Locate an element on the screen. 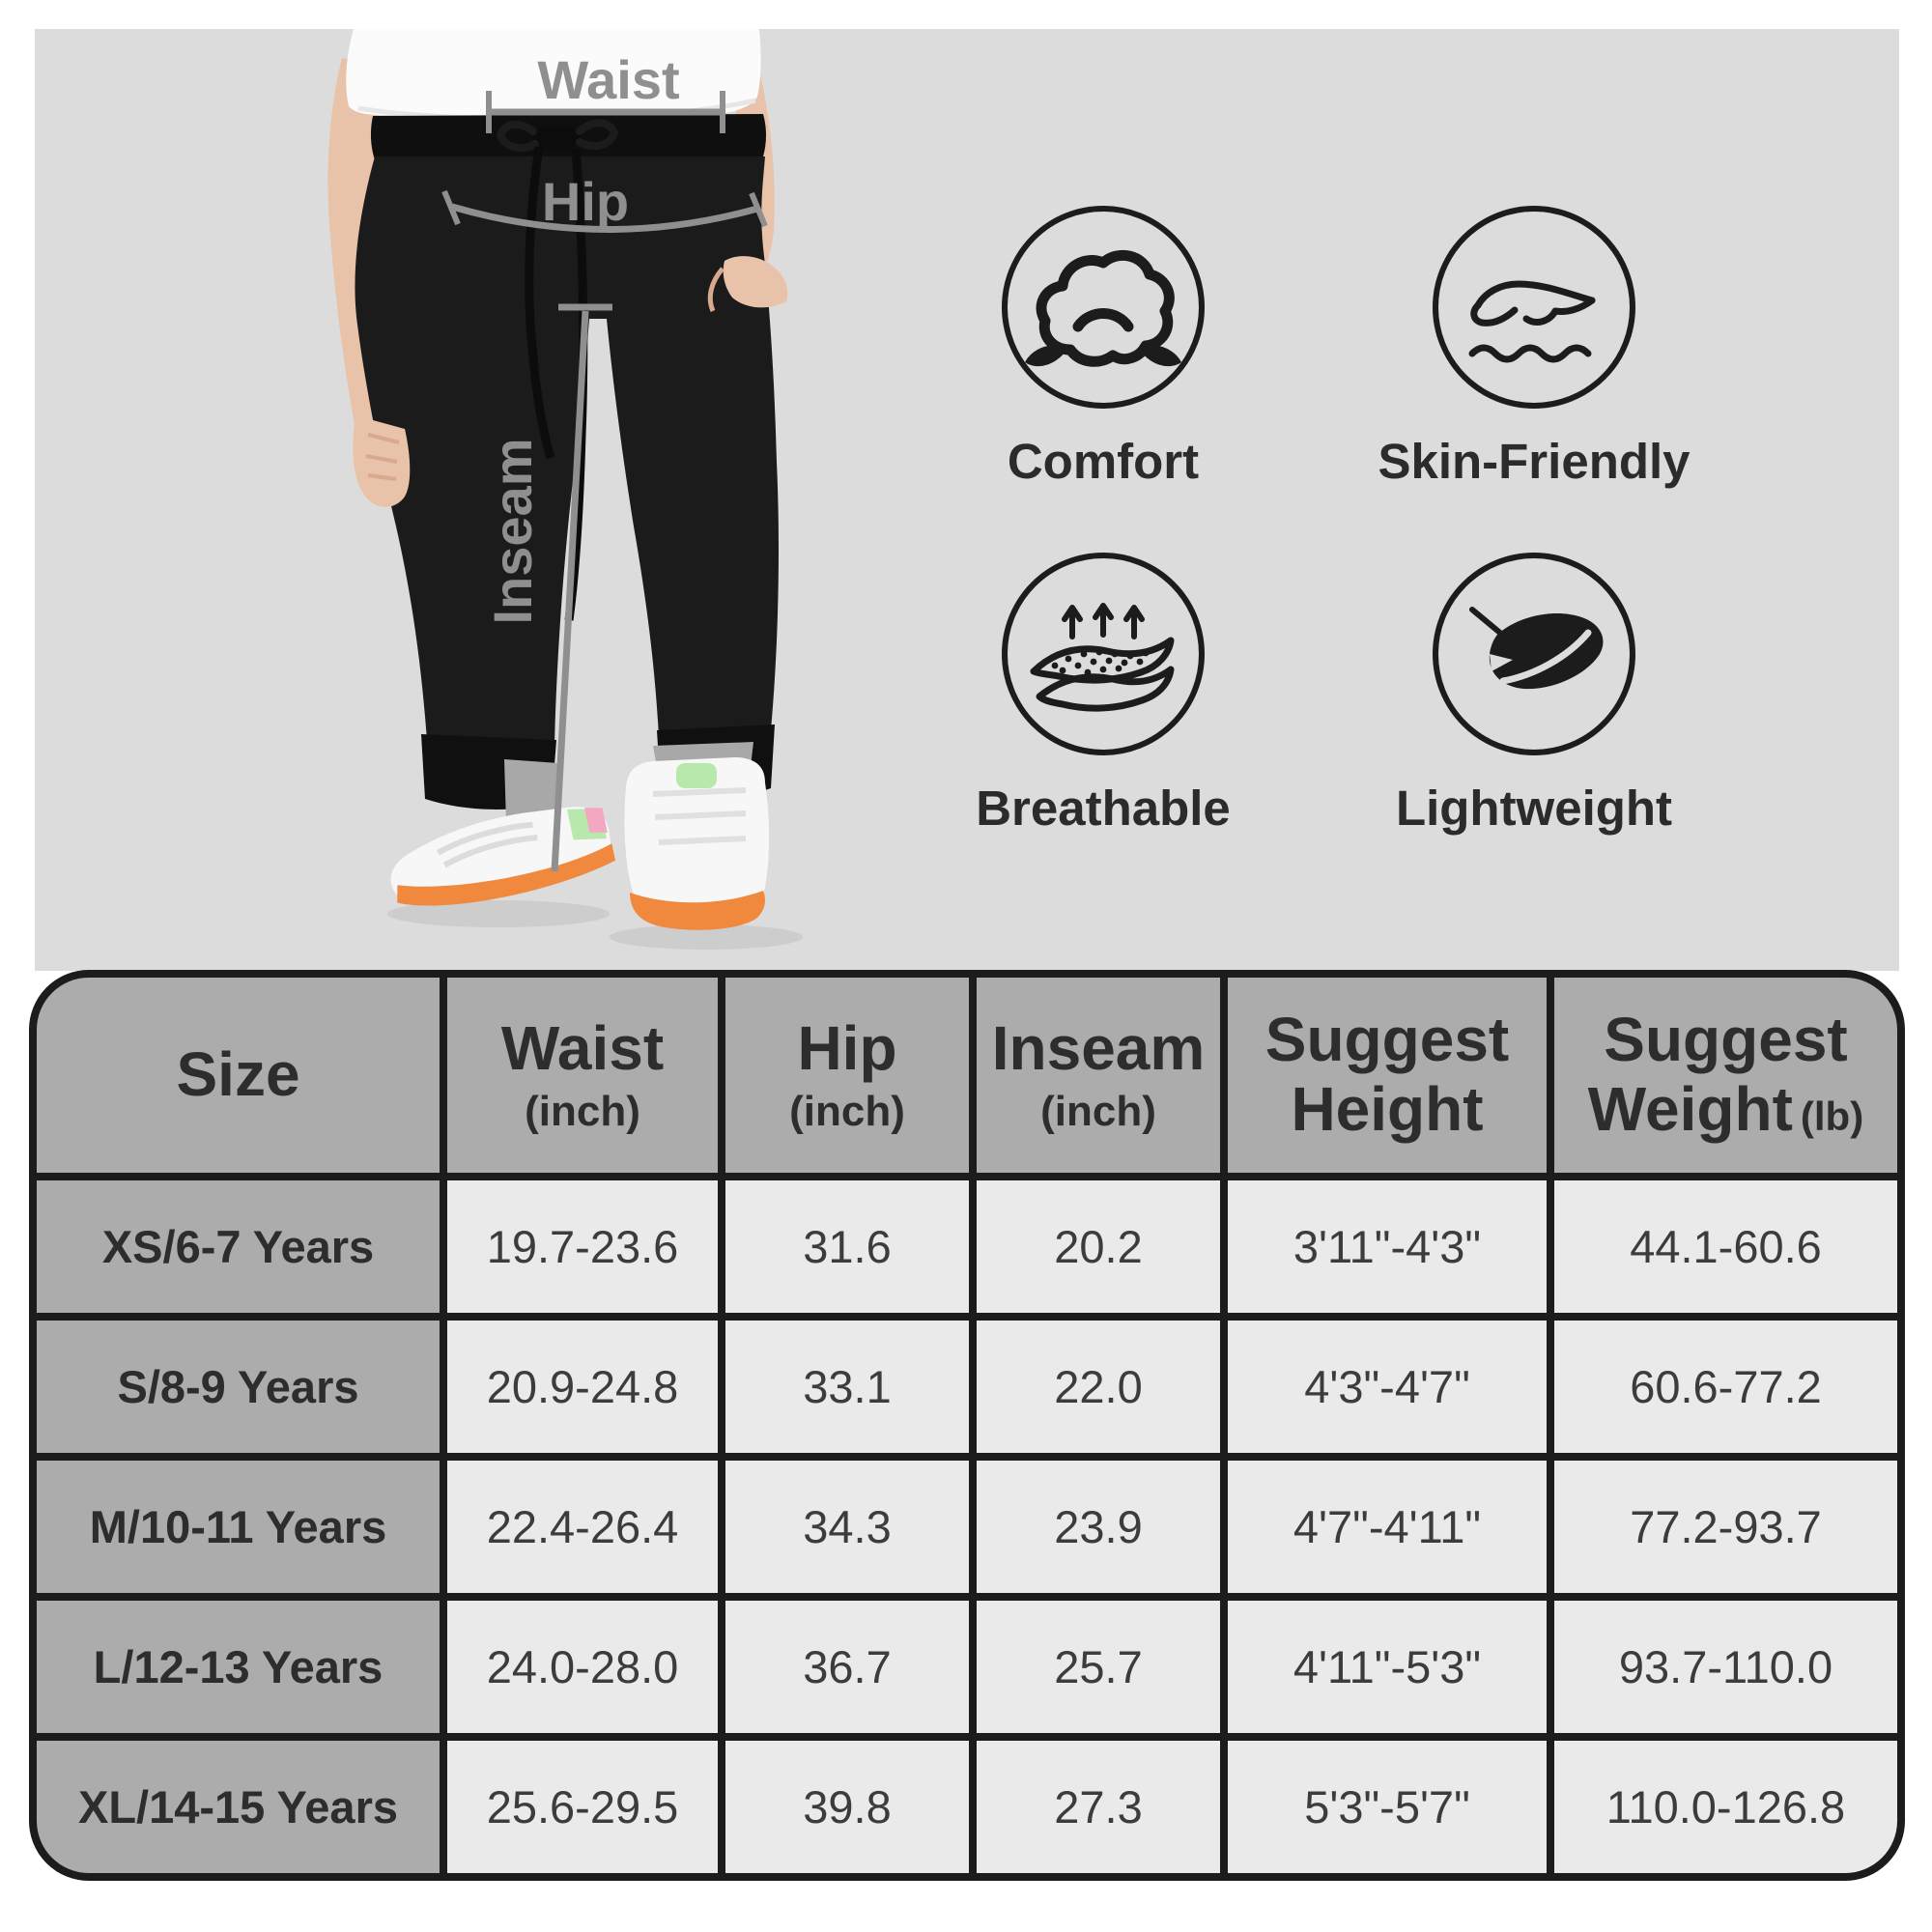 The height and width of the screenshot is (1932, 1932). table-cell-hip: 31.6 is located at coordinates (847, 1246).